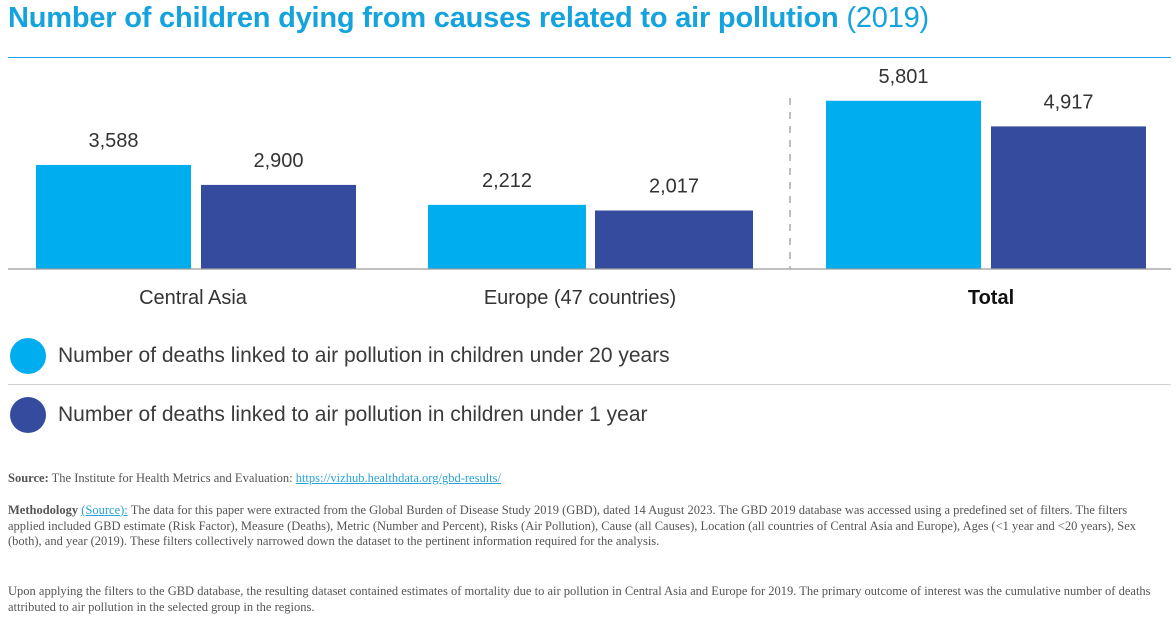 The width and height of the screenshot is (1176, 618). I want to click on legend-divider, so click(589, 384).